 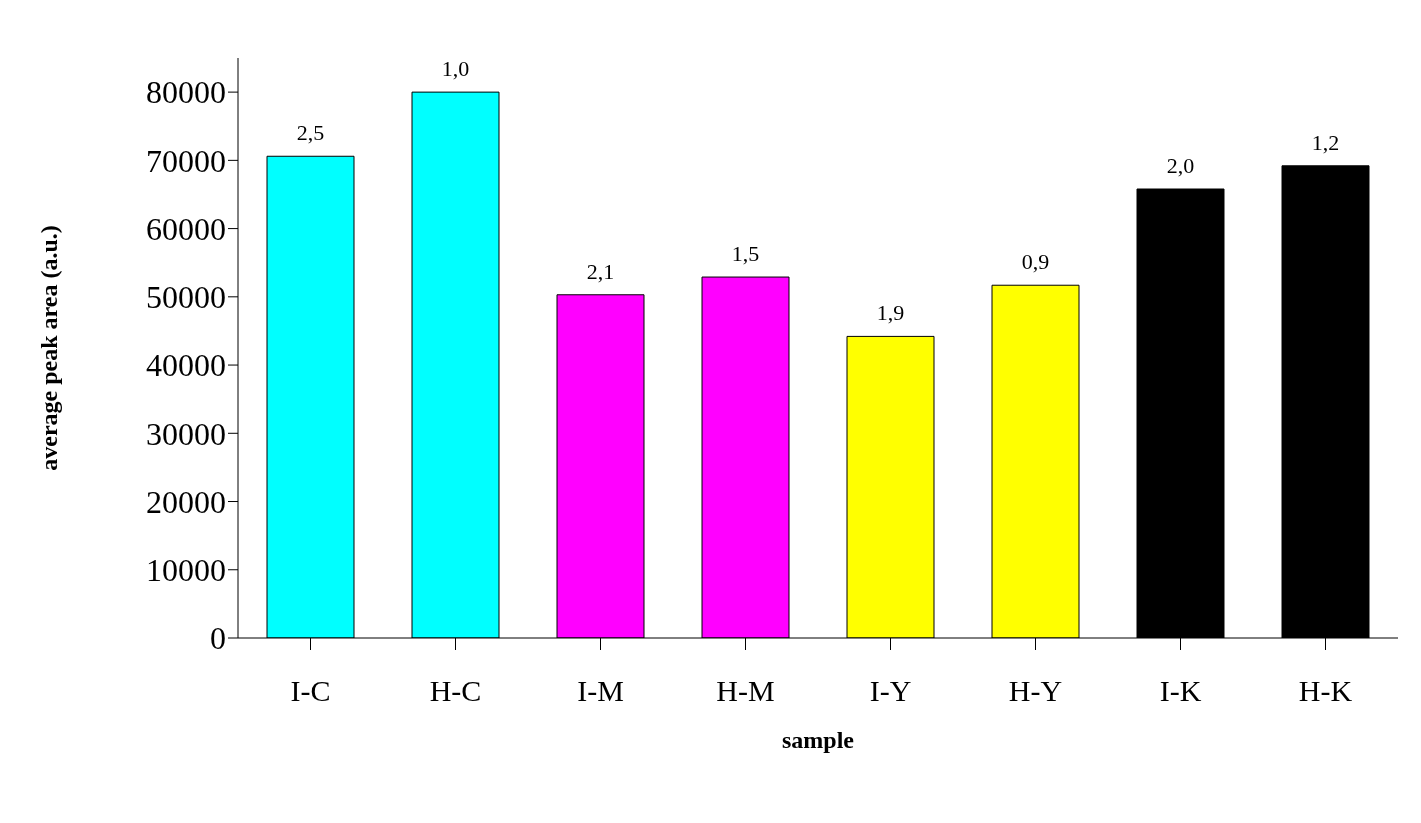 I want to click on x-tick-label: H-K, so click(x=1325, y=691).